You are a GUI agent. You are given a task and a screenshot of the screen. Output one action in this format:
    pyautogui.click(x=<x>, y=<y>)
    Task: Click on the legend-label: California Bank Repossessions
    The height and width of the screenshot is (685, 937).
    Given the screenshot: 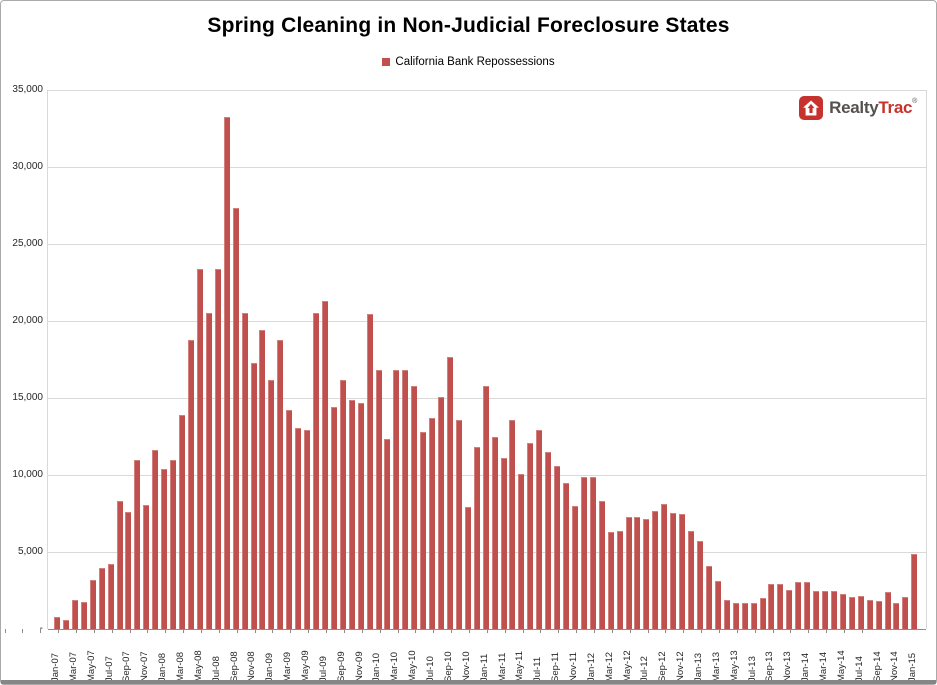 What is the action you would take?
    pyautogui.click(x=475, y=62)
    